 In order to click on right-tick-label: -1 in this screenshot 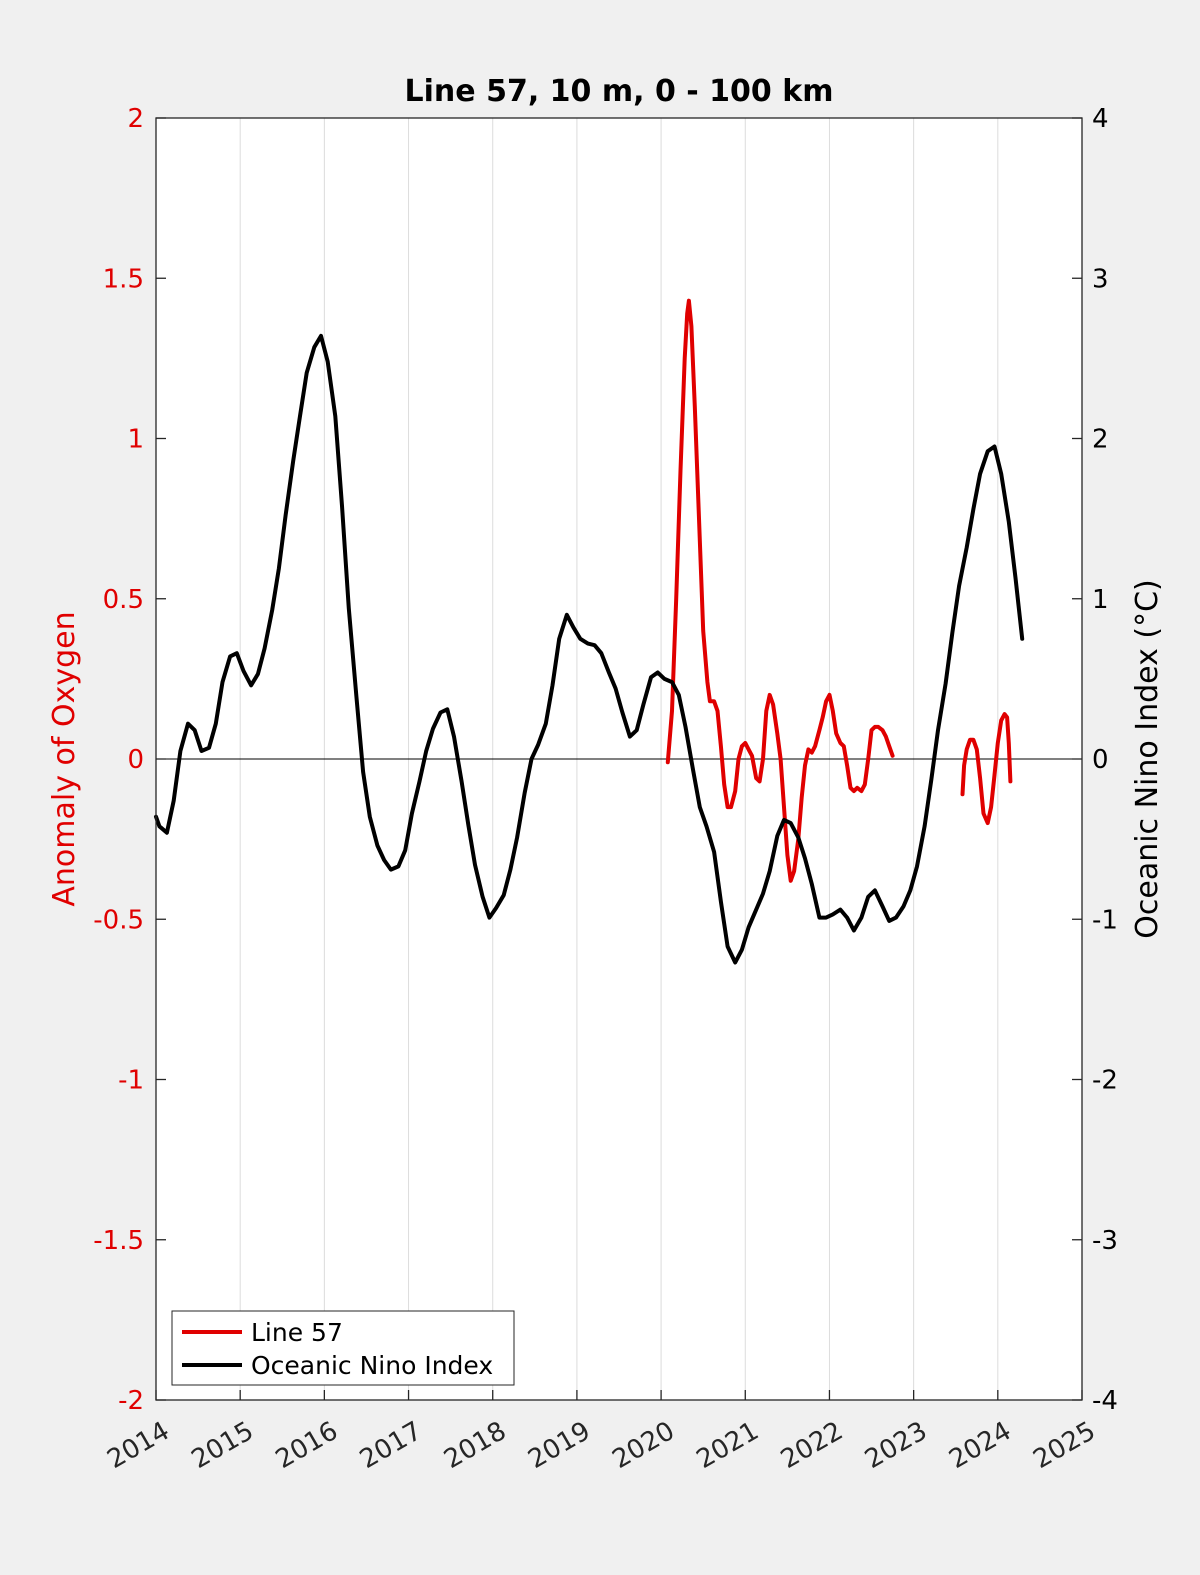, I will do `click(1105, 920)`.